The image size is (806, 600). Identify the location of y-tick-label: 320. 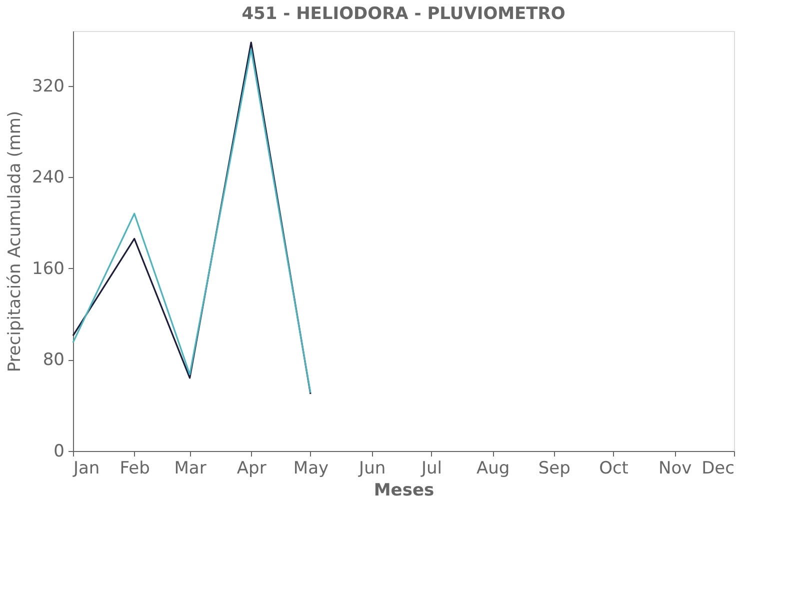
(48, 86).